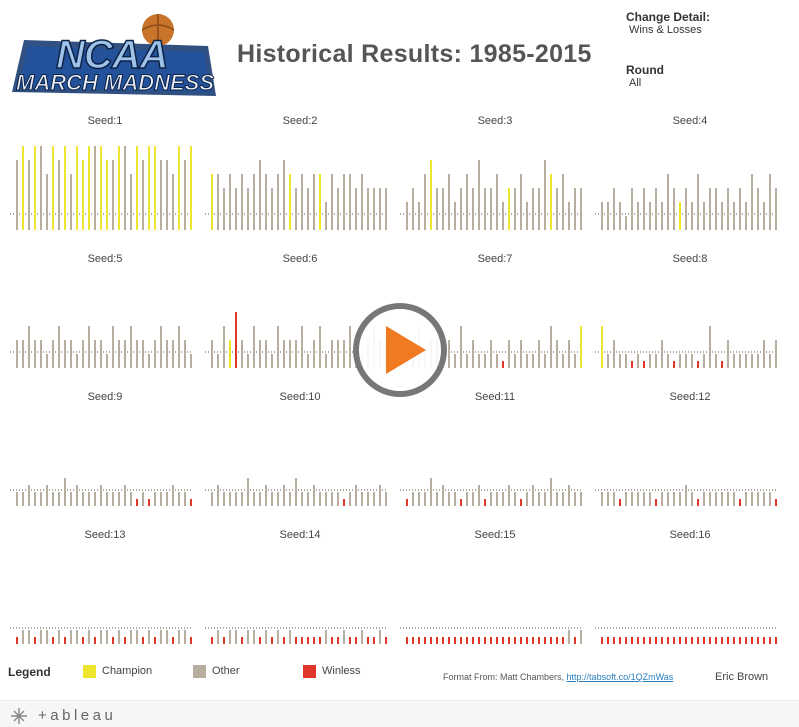 The image size is (799, 727). What do you see at coordinates (70, 715) in the screenshot?
I see `tableau-logo: +ableau` at bounding box center [70, 715].